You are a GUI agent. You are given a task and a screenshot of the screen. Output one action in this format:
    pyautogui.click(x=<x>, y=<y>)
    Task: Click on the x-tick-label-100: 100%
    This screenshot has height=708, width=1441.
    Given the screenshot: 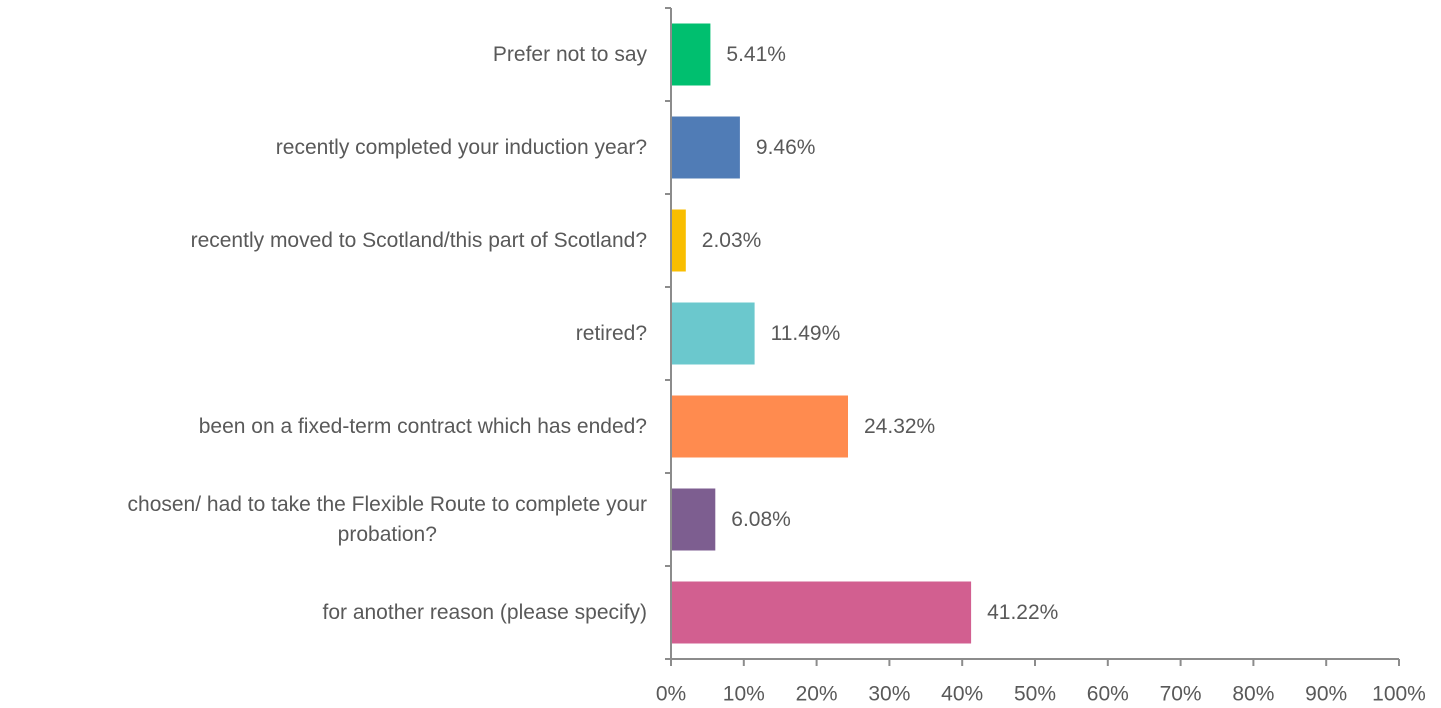 What is the action you would take?
    pyautogui.click(x=1399, y=694)
    